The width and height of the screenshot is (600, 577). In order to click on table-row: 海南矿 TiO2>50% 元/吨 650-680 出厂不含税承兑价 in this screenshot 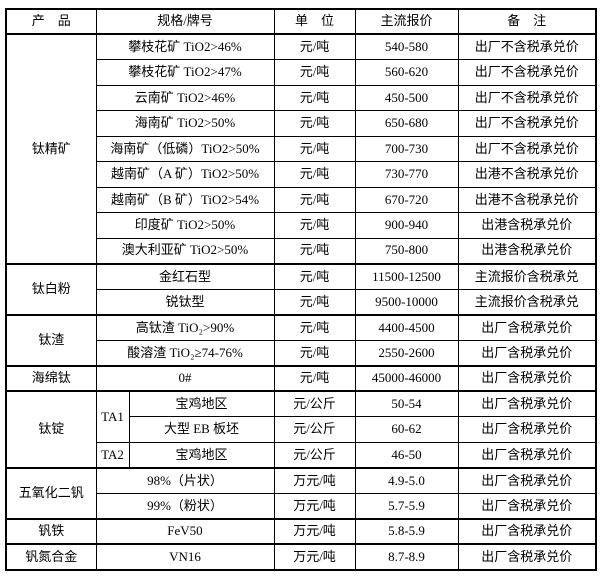, I will do `click(301, 123)`.